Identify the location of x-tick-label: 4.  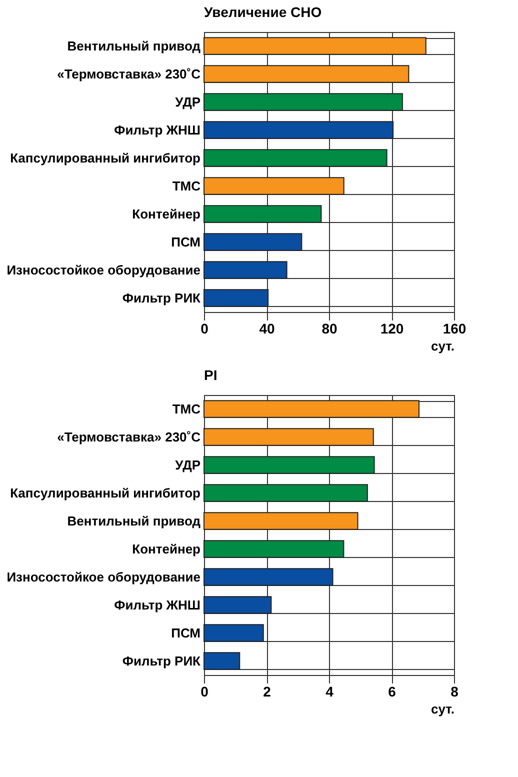
(330, 692).